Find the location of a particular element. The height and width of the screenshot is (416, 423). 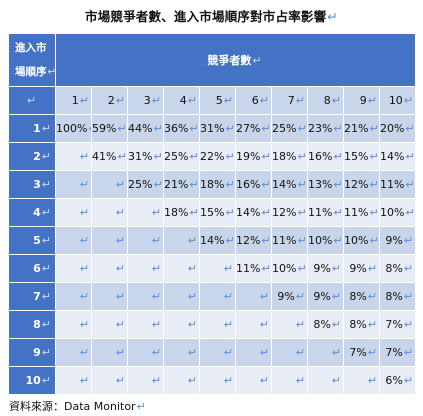

share-cell: 13%↵ is located at coordinates (325, 184).